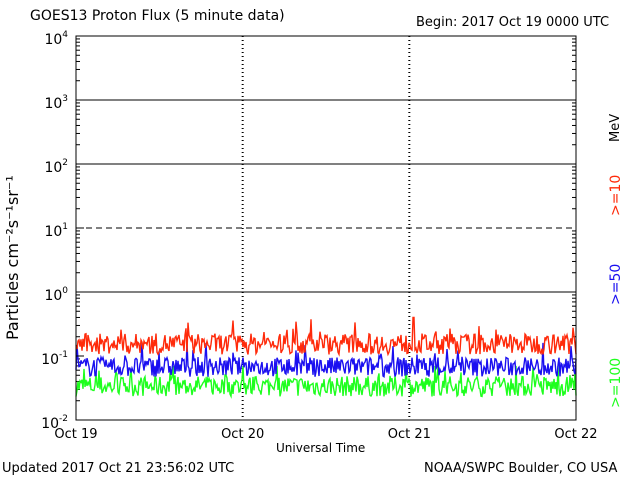  What do you see at coordinates (157, 16) in the screenshot?
I see `chart-title: GOES13 Proton Flux (5 minute data)` at bounding box center [157, 16].